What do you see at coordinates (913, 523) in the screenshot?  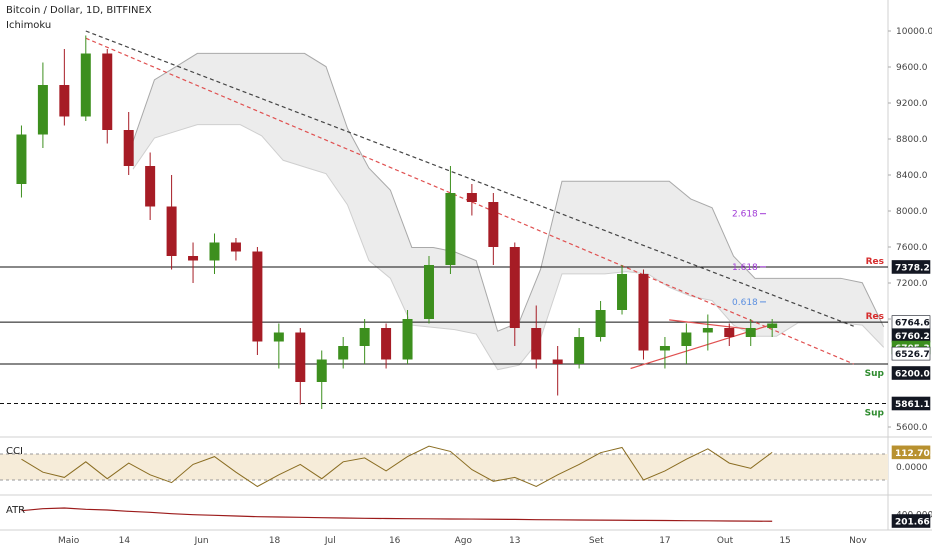 I see `atr-tag: 201.6619` at bounding box center [913, 523].